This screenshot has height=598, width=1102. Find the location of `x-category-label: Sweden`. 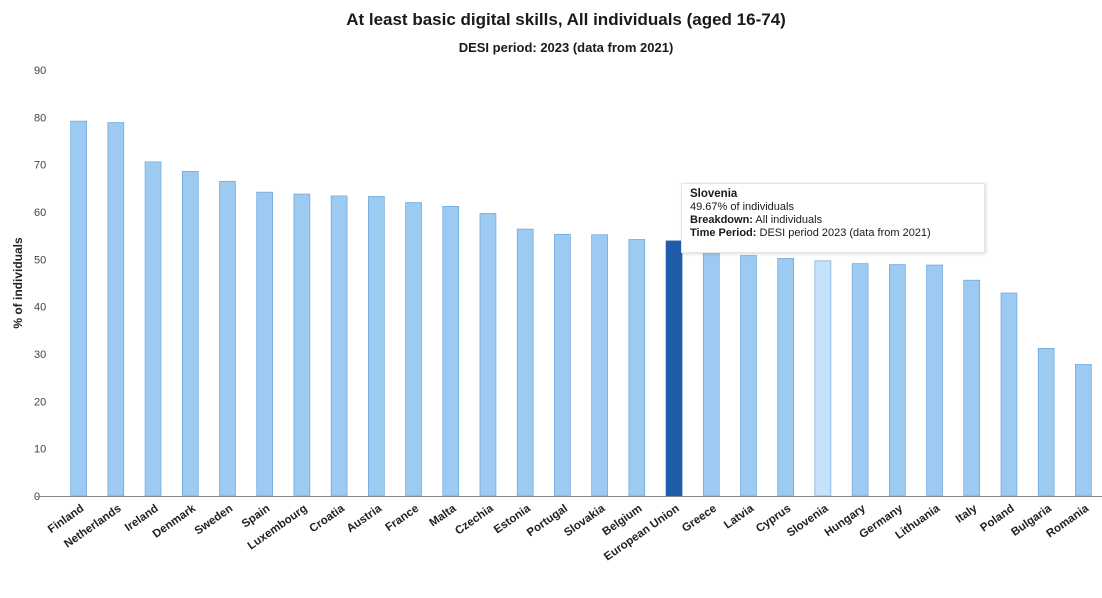

x-category-label: Sweden is located at coordinates (214, 520).